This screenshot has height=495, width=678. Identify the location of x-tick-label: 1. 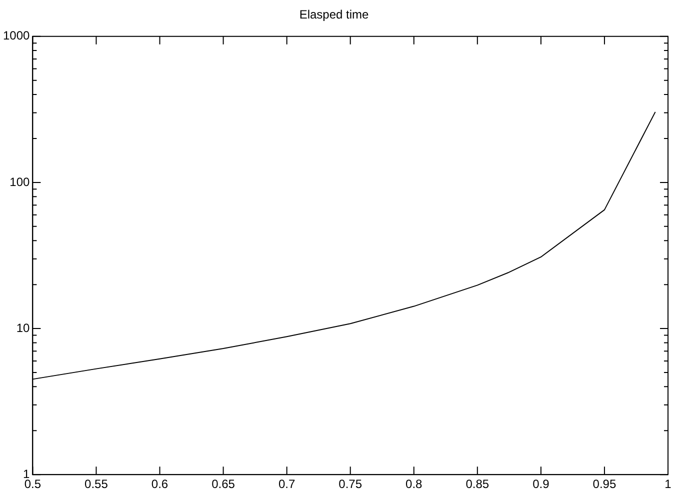
(668, 484).